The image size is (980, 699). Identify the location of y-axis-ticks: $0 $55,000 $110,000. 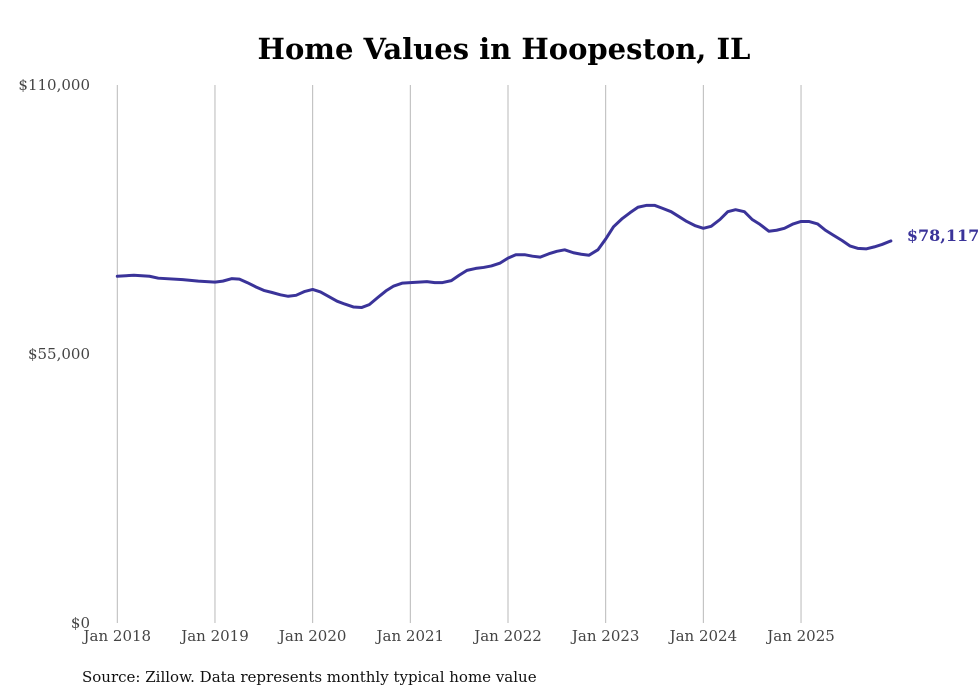
(54, 354).